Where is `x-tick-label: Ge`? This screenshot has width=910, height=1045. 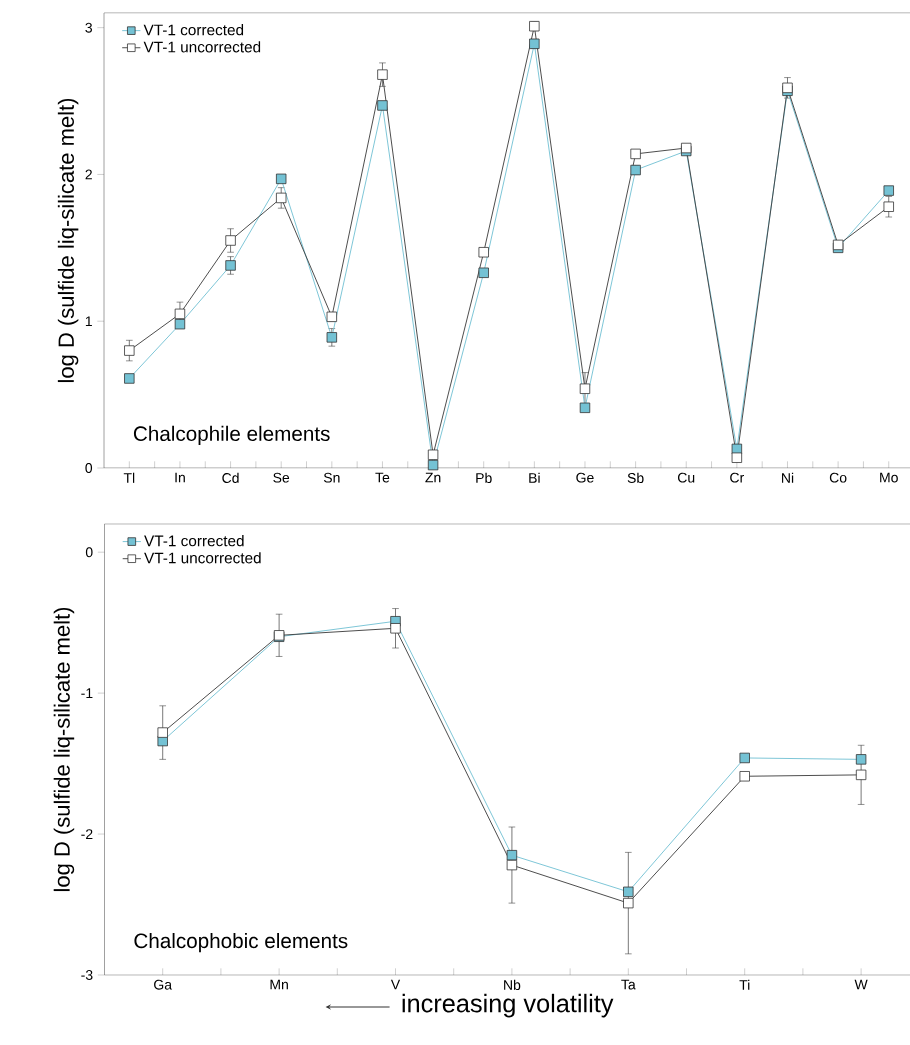 x-tick-label: Ge is located at coordinates (585, 477).